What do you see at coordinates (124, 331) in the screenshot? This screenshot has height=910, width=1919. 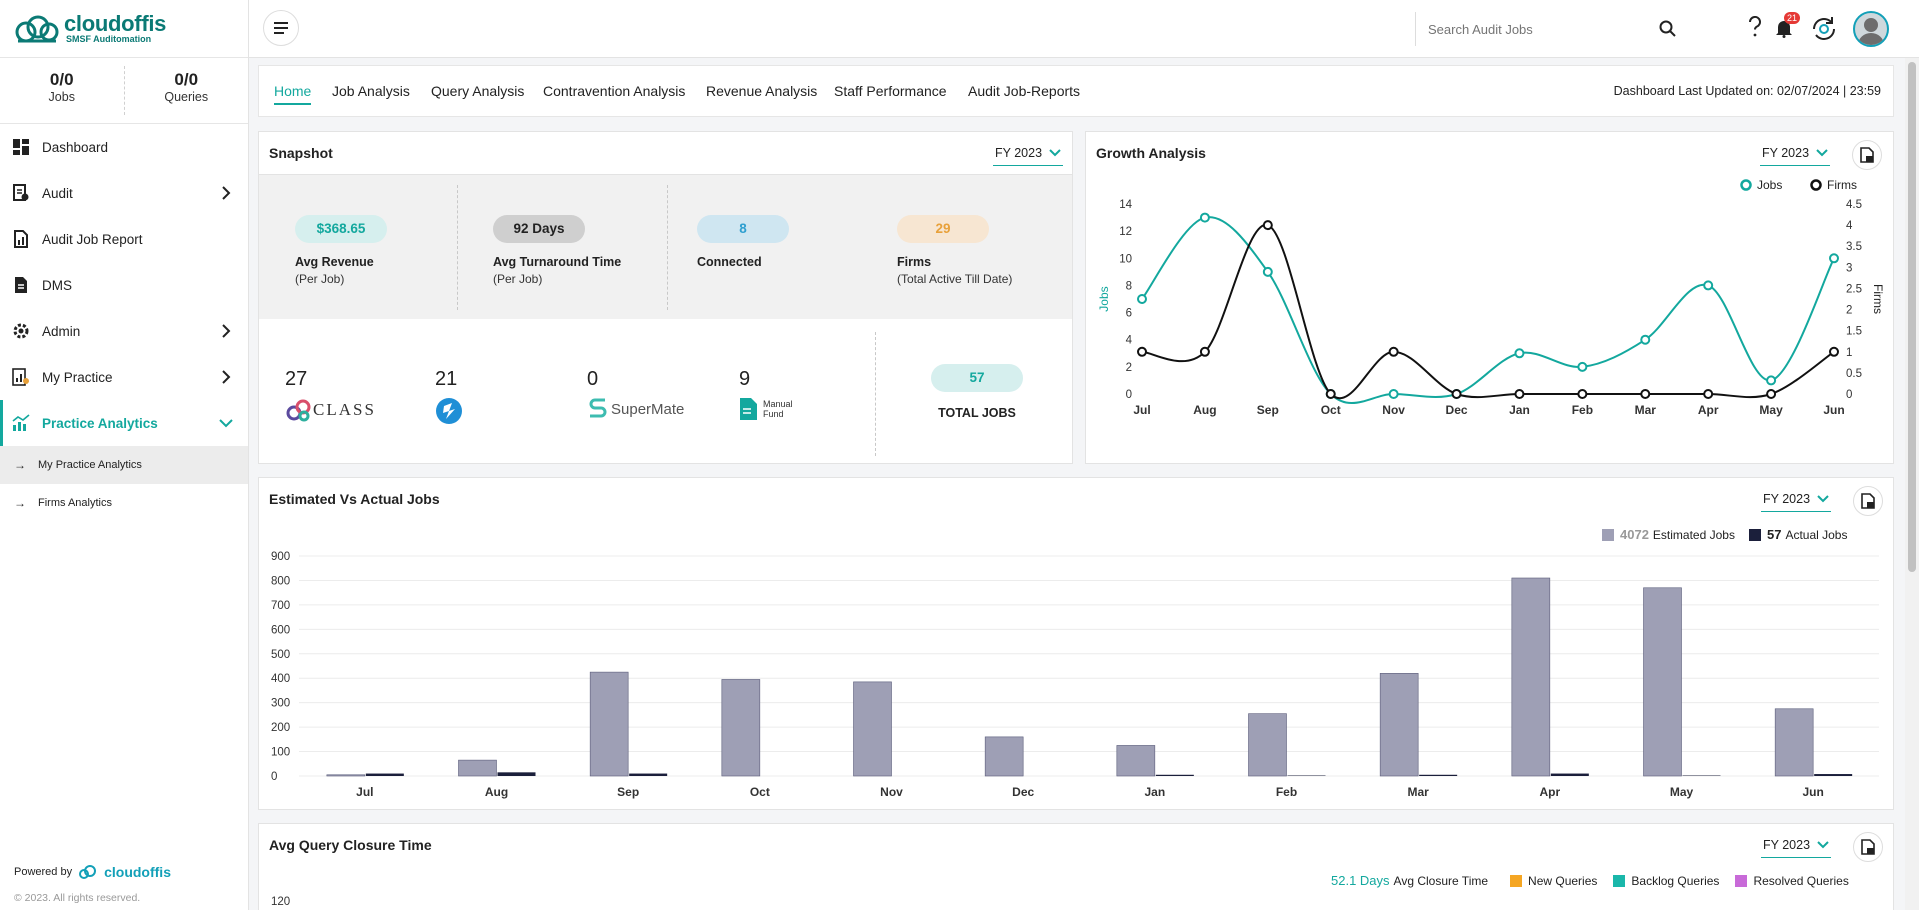 I see `sidebar-item-admin: Admin` at bounding box center [124, 331].